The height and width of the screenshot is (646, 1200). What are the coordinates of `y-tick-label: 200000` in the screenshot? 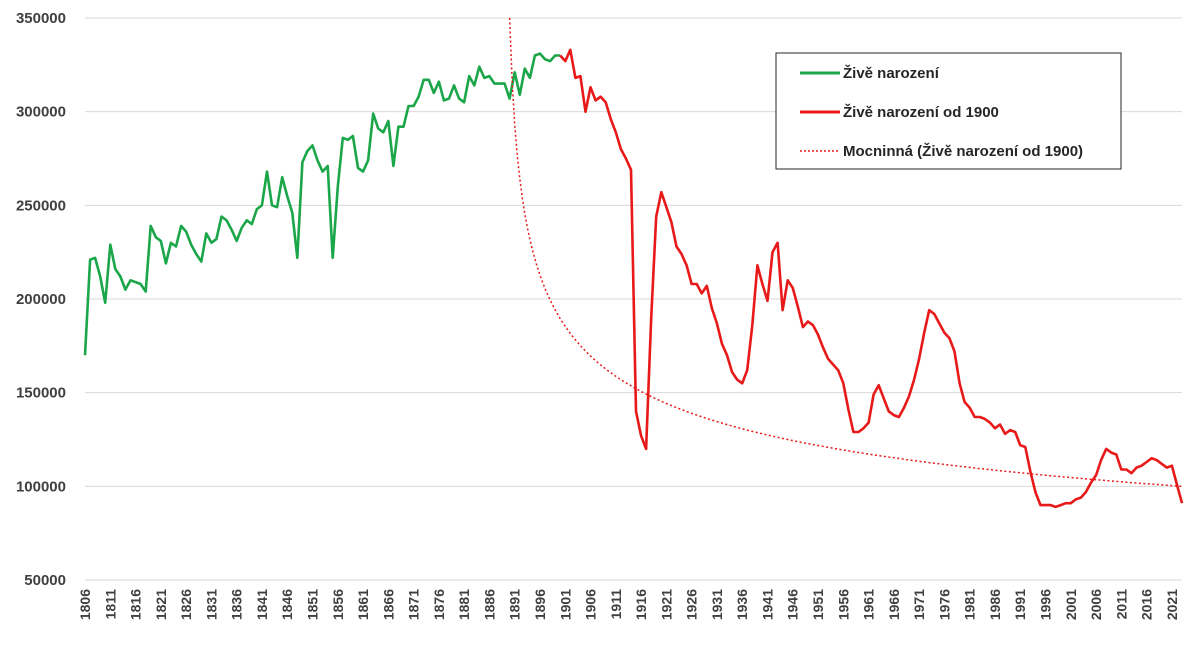 It's located at (41, 299).